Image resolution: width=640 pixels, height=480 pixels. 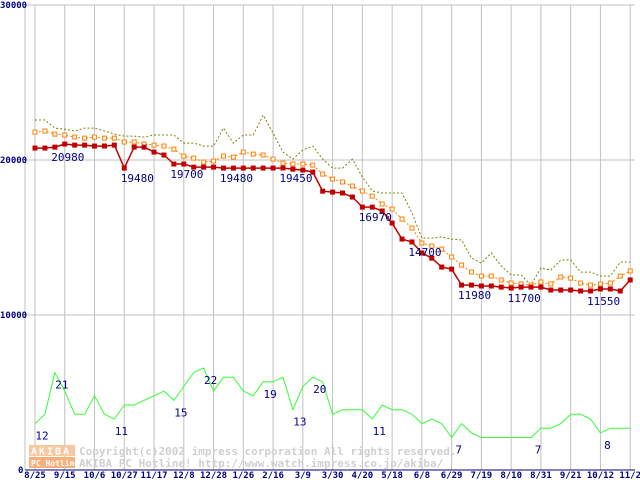 I want to click on min-annotation: 11700, so click(x=524, y=298).